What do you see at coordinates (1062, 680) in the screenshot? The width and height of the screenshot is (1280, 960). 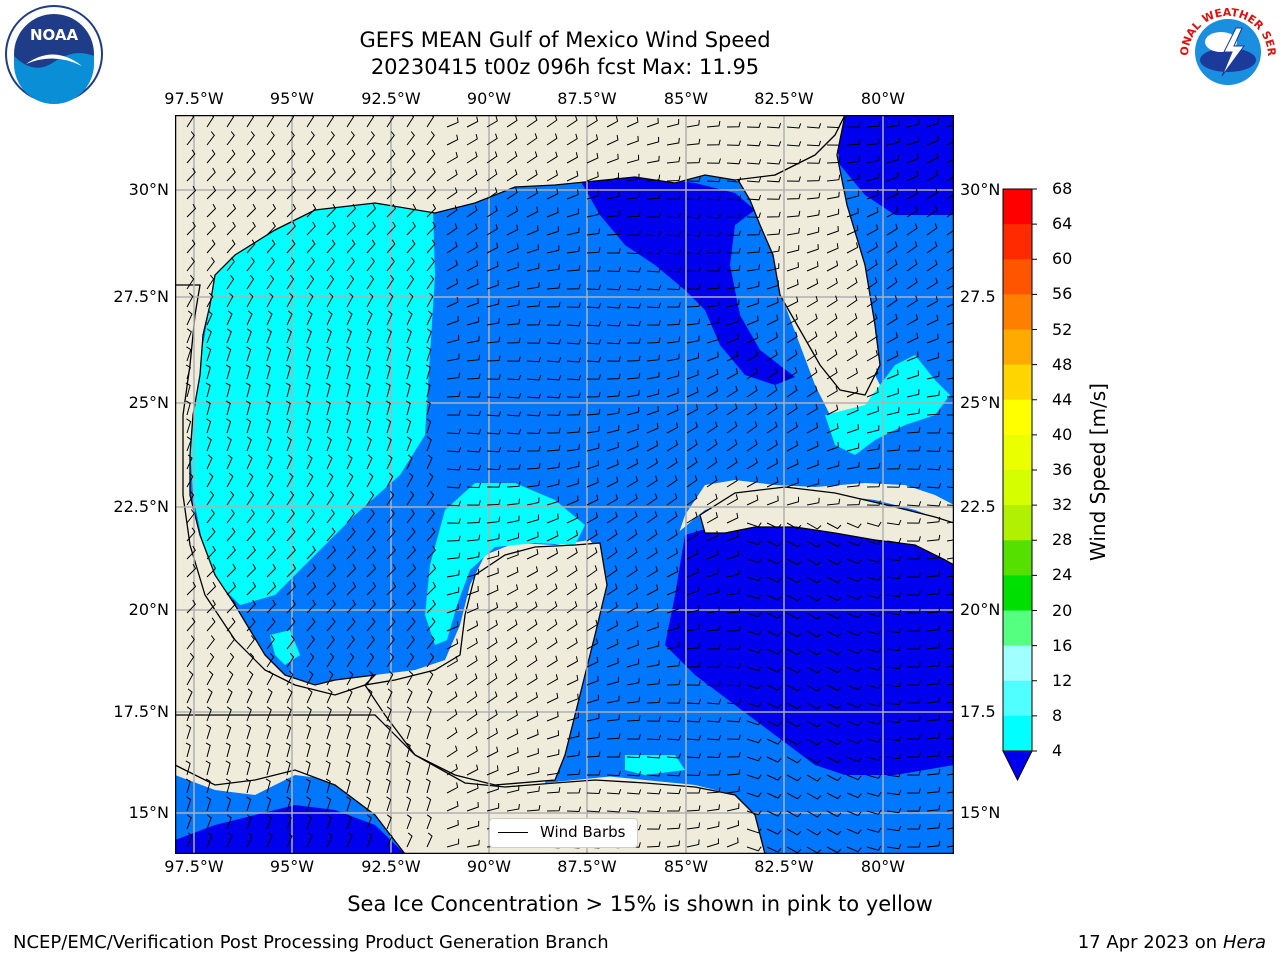 I see `colorbar-tick-14: 12` at bounding box center [1062, 680].